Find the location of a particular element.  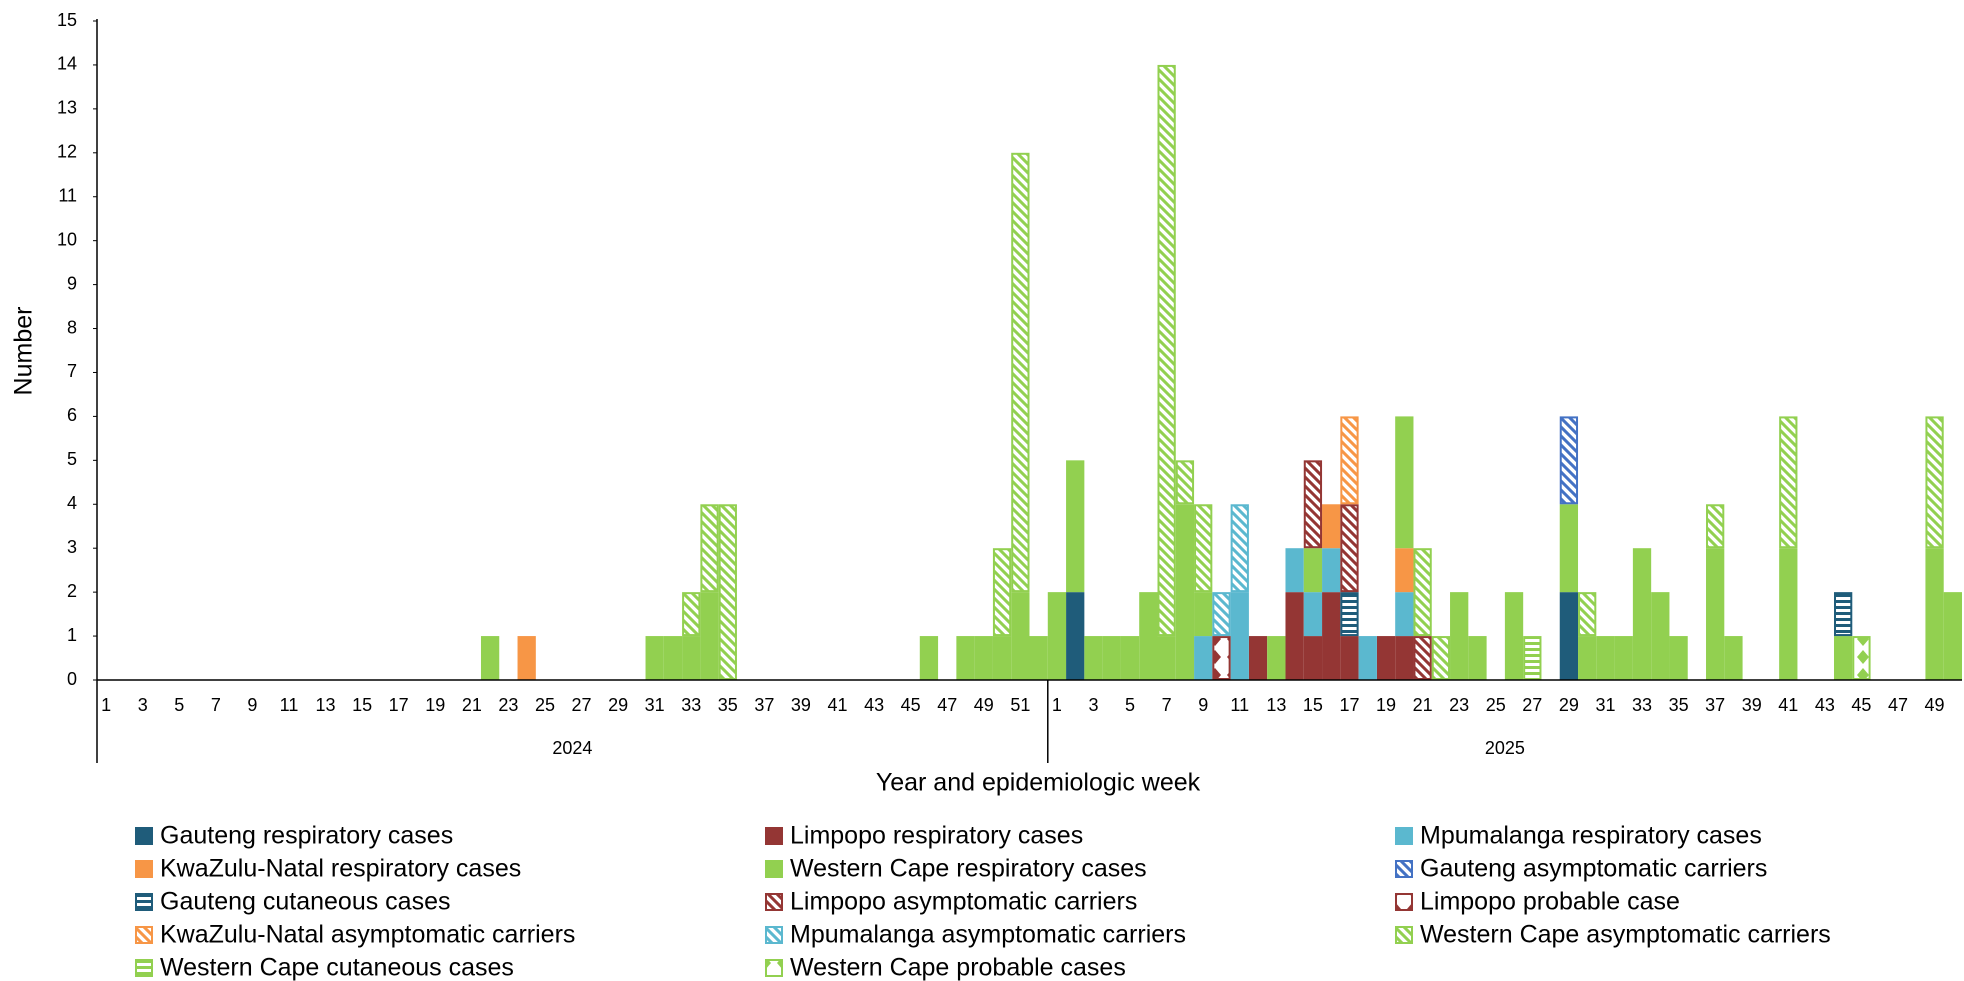

y-tick-label: 12 is located at coordinates (67, 152).